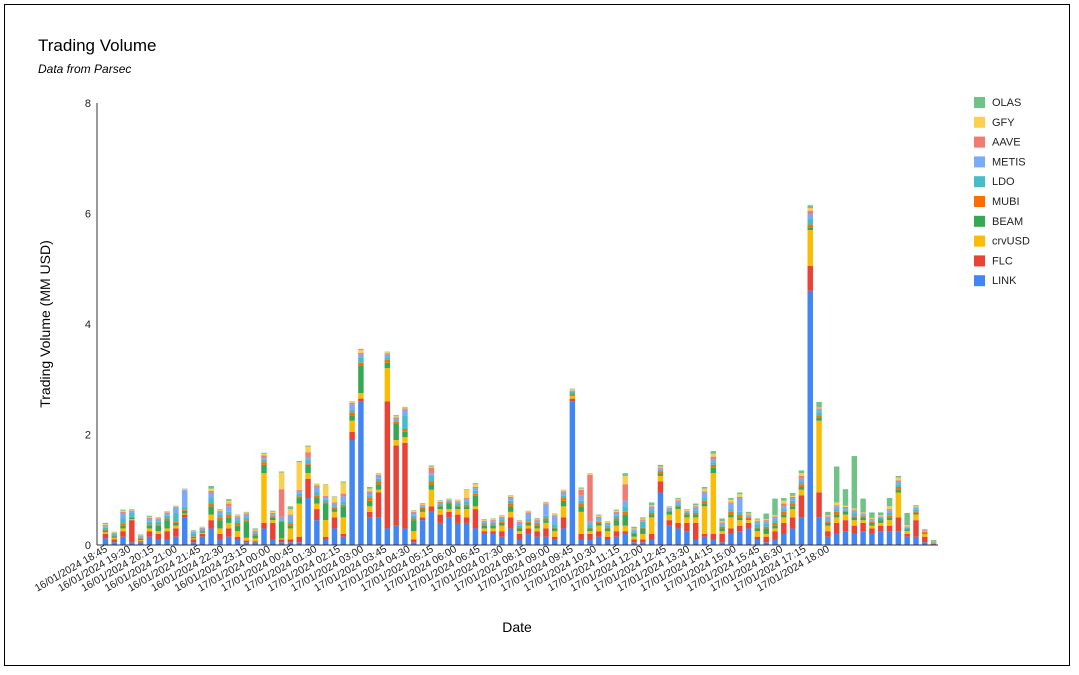 The width and height of the screenshot is (1079, 675). Describe the element at coordinates (979, 281) in the screenshot. I see `legend-swatch-link` at that location.